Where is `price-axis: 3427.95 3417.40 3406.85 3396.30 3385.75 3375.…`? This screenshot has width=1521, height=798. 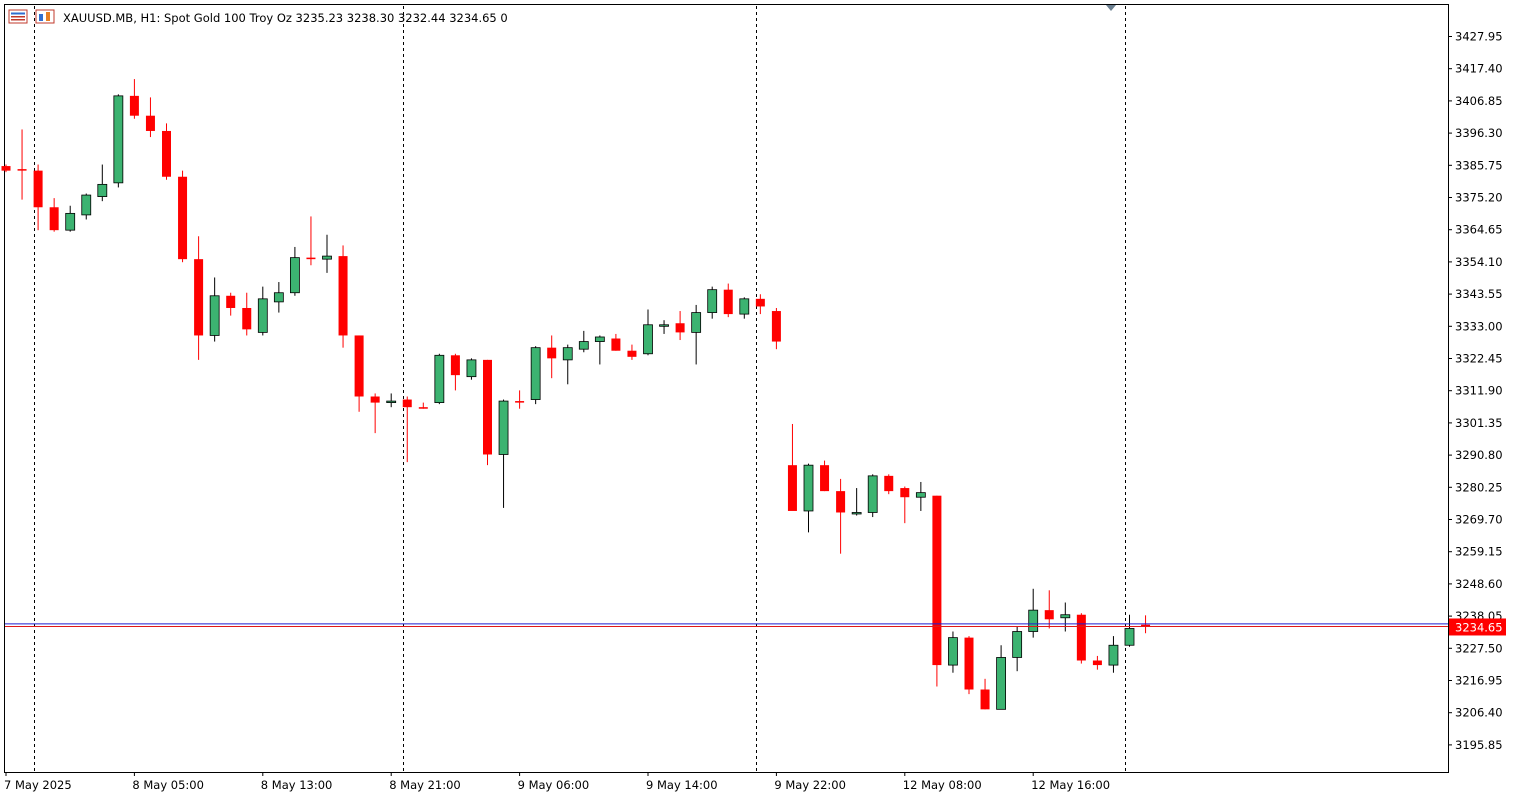
price-axis: 3427.95 3417.40 3406.85 3396.30 3385.75 3375.… is located at coordinates (1477, 391).